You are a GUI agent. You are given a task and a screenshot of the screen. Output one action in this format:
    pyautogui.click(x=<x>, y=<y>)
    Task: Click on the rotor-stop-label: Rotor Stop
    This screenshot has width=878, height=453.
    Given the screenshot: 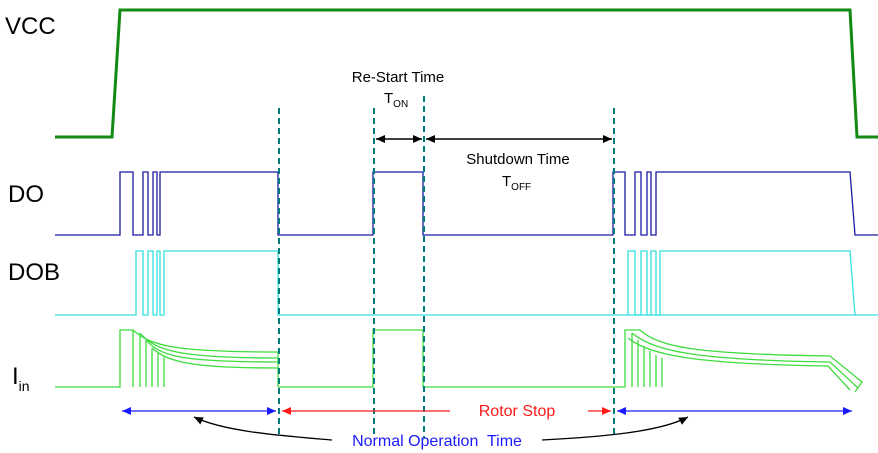 What is the action you would take?
    pyautogui.click(x=517, y=411)
    